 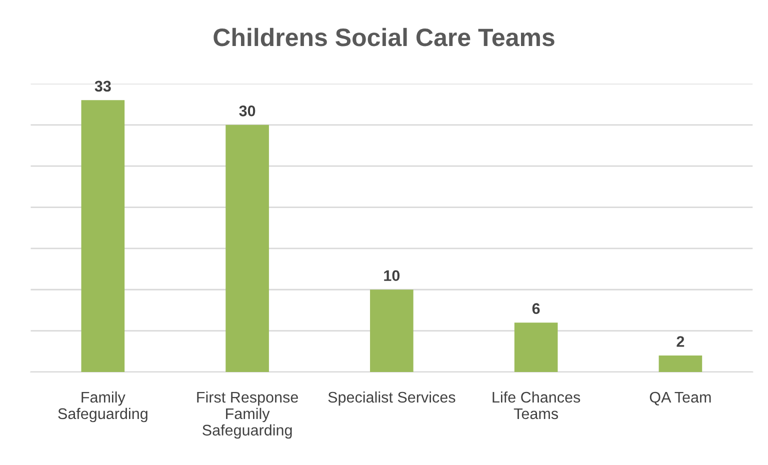 What do you see at coordinates (103, 406) in the screenshot?
I see `x-tick-label: Family Safeguarding` at bounding box center [103, 406].